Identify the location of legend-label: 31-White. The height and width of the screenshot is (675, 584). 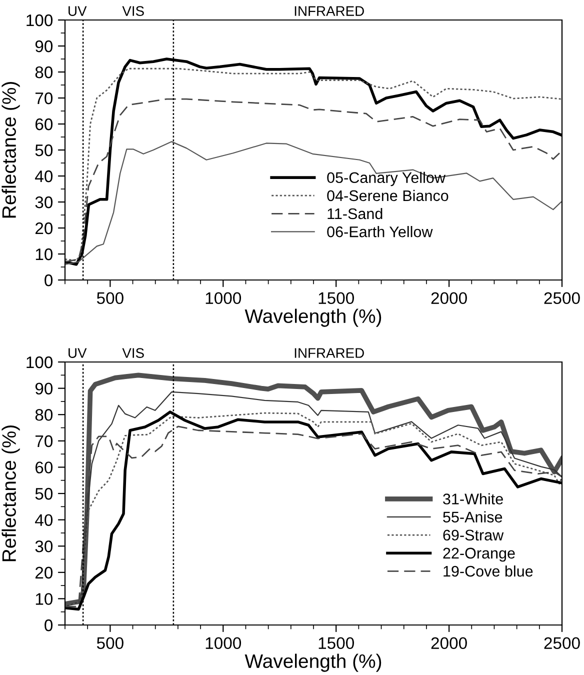
(473, 498).